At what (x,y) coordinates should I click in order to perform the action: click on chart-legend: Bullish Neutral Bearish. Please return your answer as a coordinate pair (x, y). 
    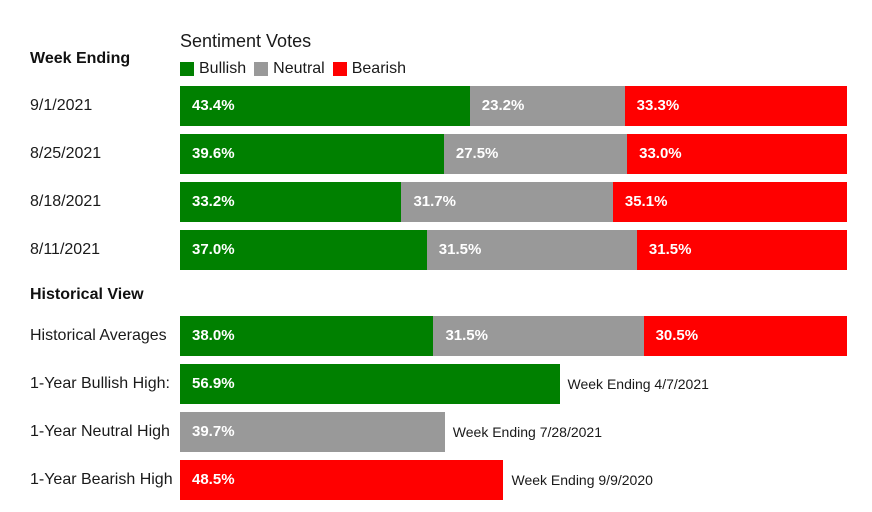
    Looking at the image, I should click on (297, 69).